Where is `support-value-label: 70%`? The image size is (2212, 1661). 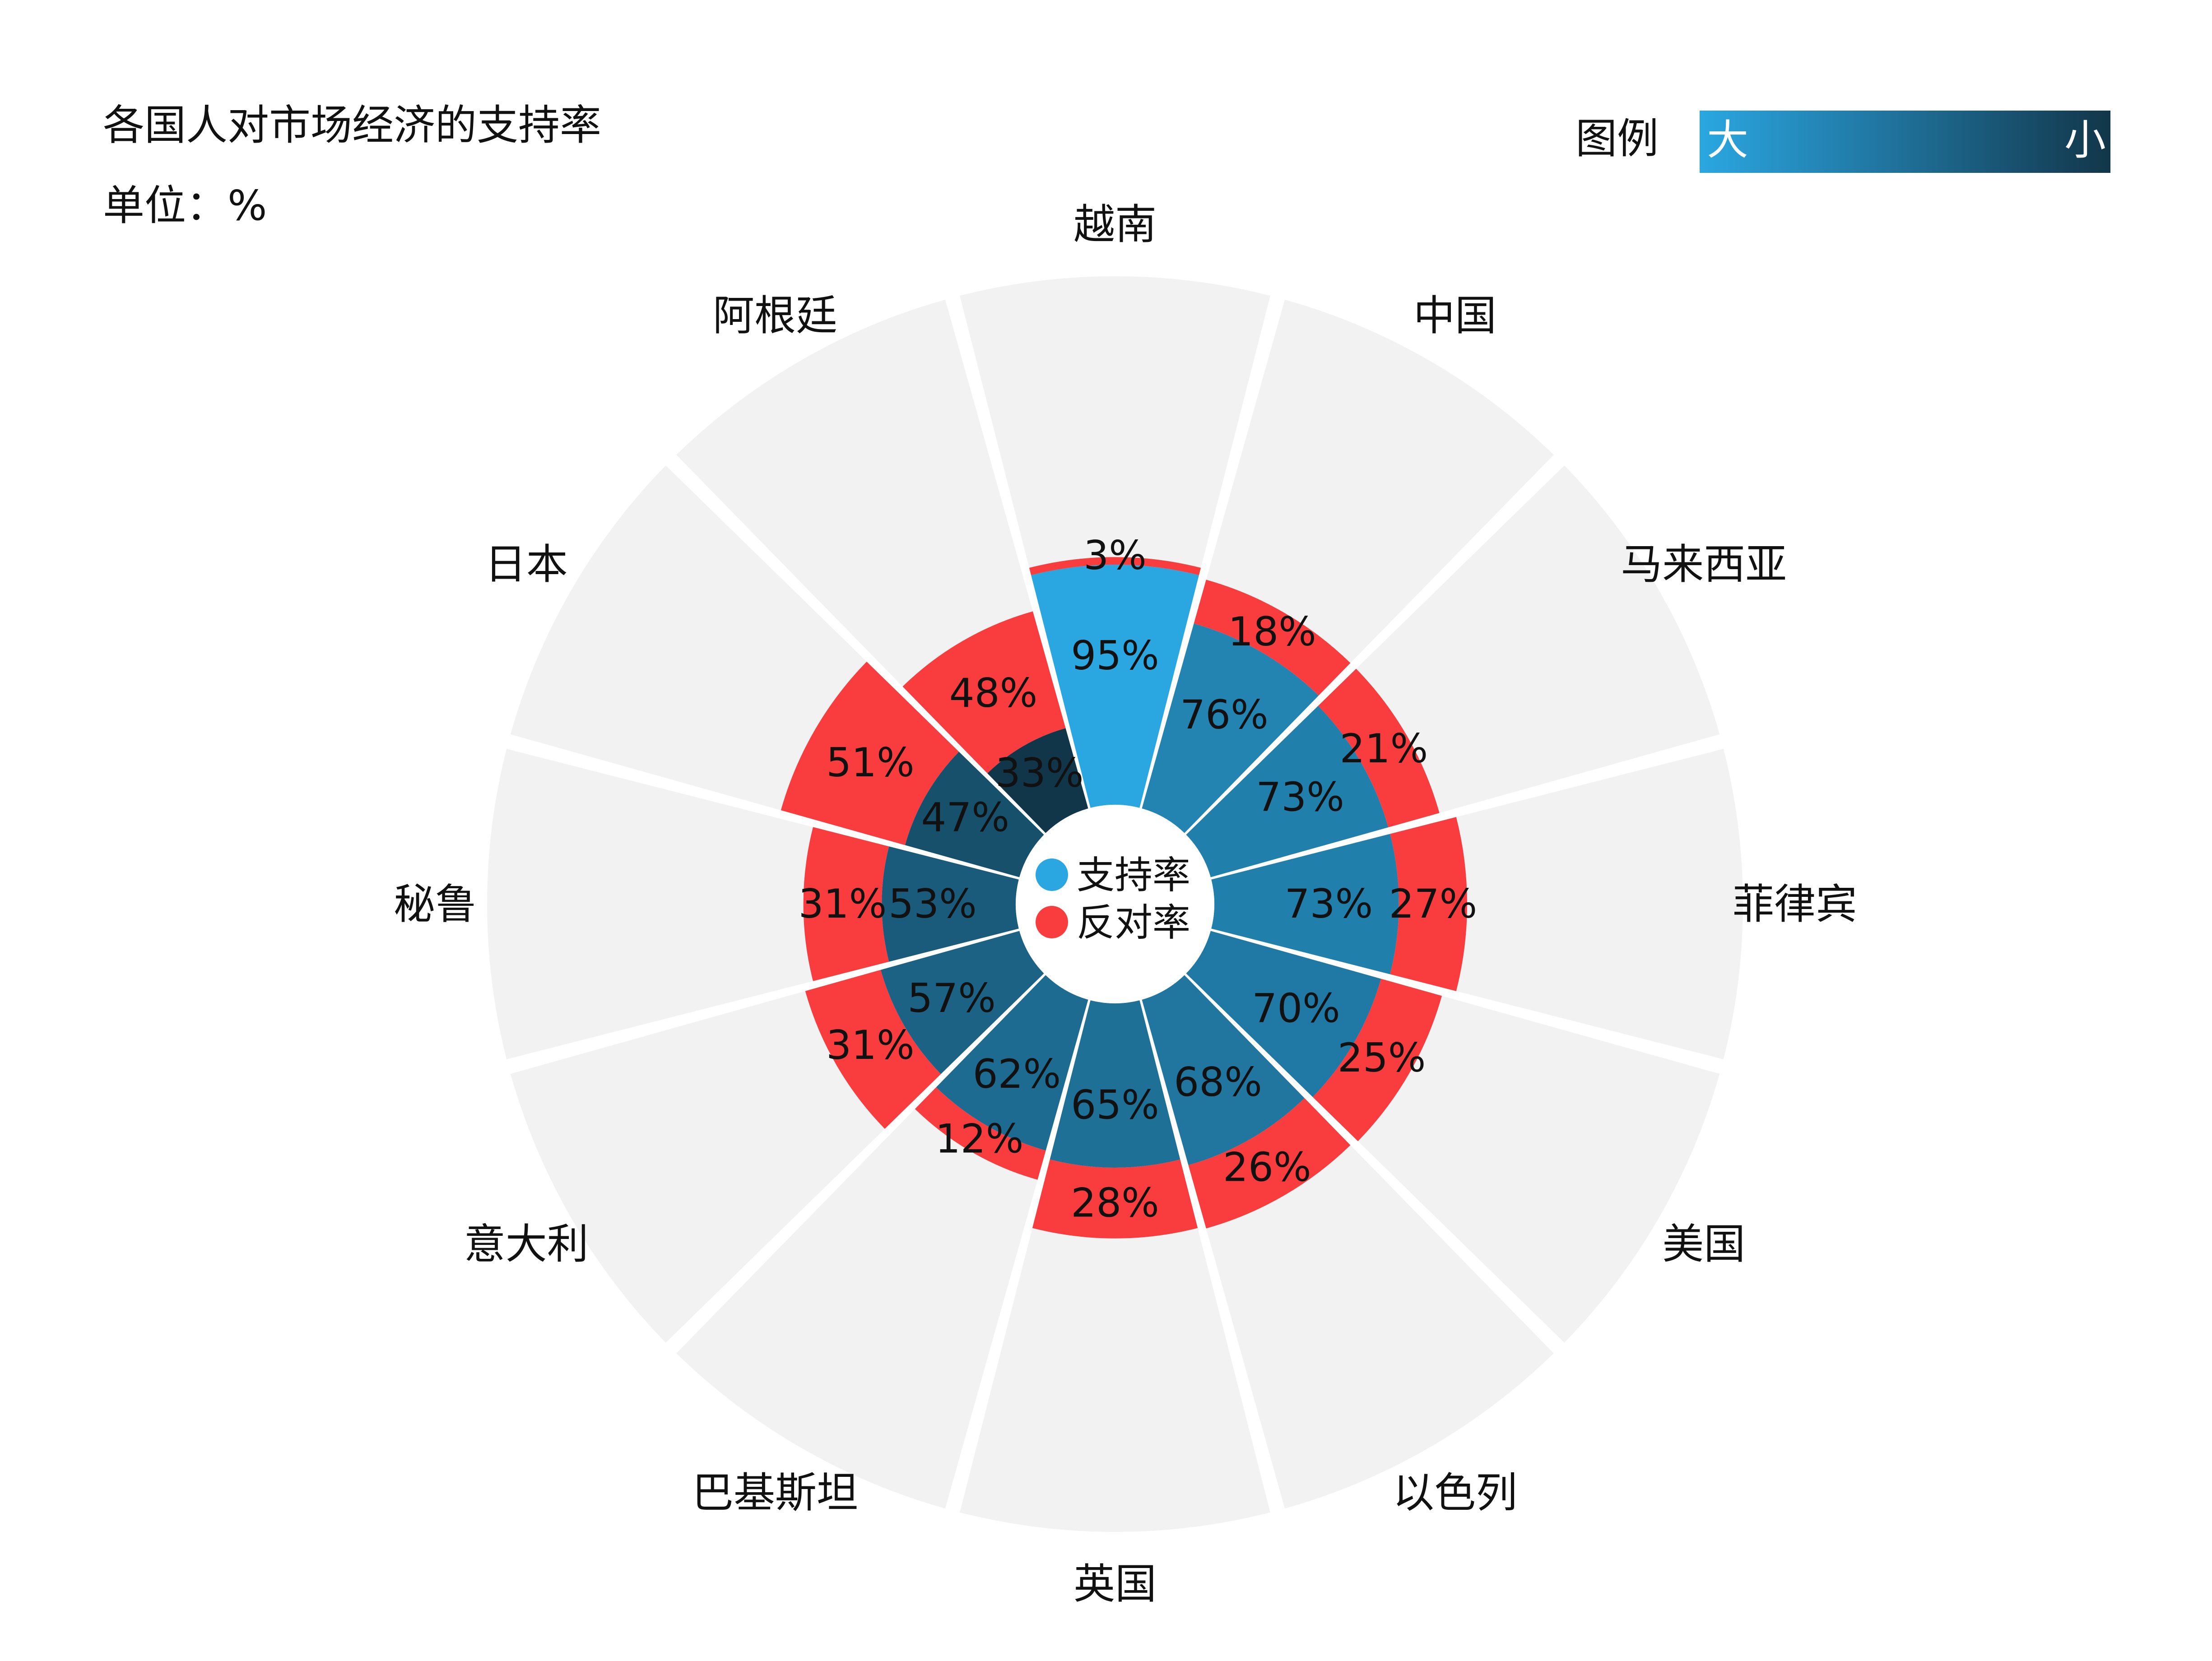 support-value-label: 70% is located at coordinates (1296, 1008).